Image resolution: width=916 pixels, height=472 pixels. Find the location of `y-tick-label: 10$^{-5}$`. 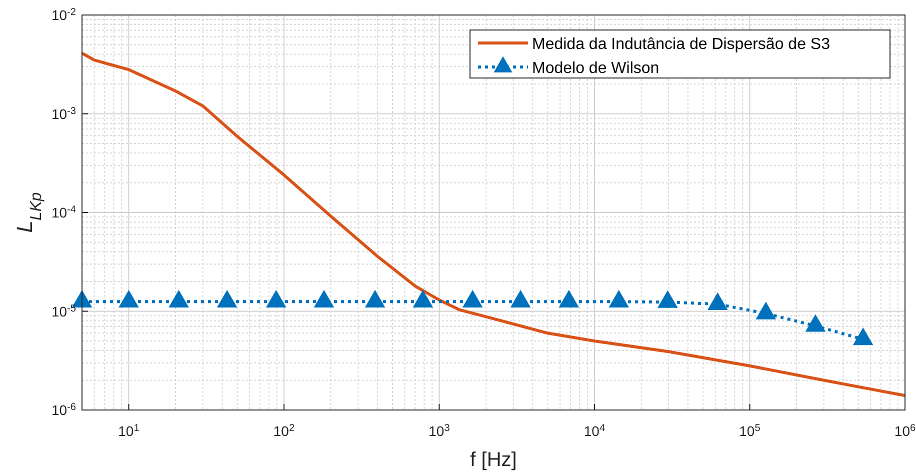

y-tick-label: 10$^{-5}$ is located at coordinates (63, 311).